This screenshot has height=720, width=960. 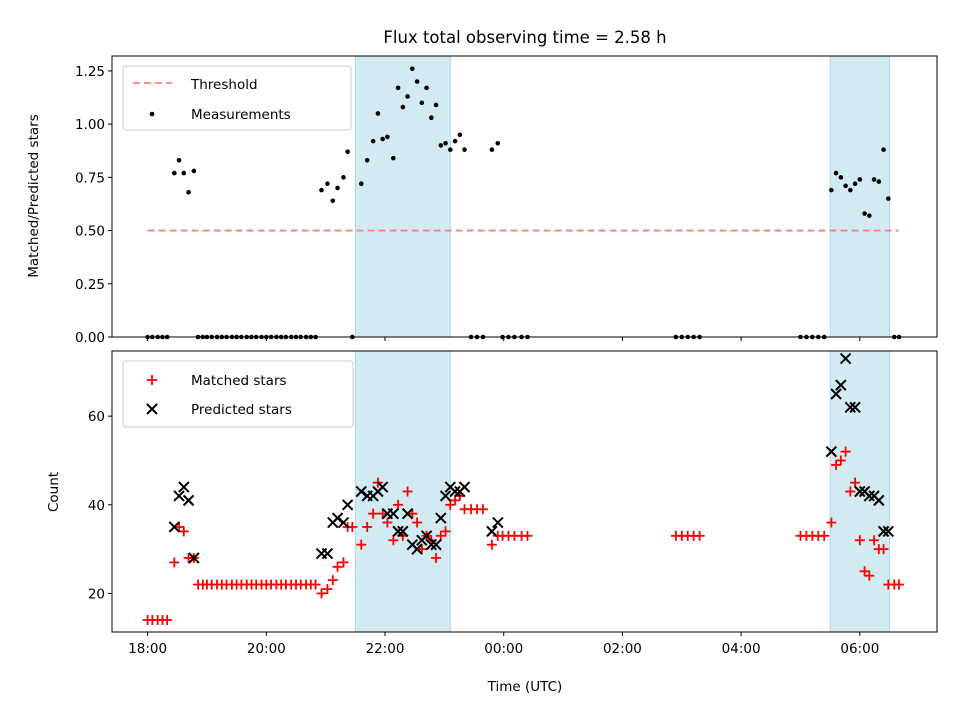 I want to click on x-tick-label: 22:00, so click(x=385, y=649).